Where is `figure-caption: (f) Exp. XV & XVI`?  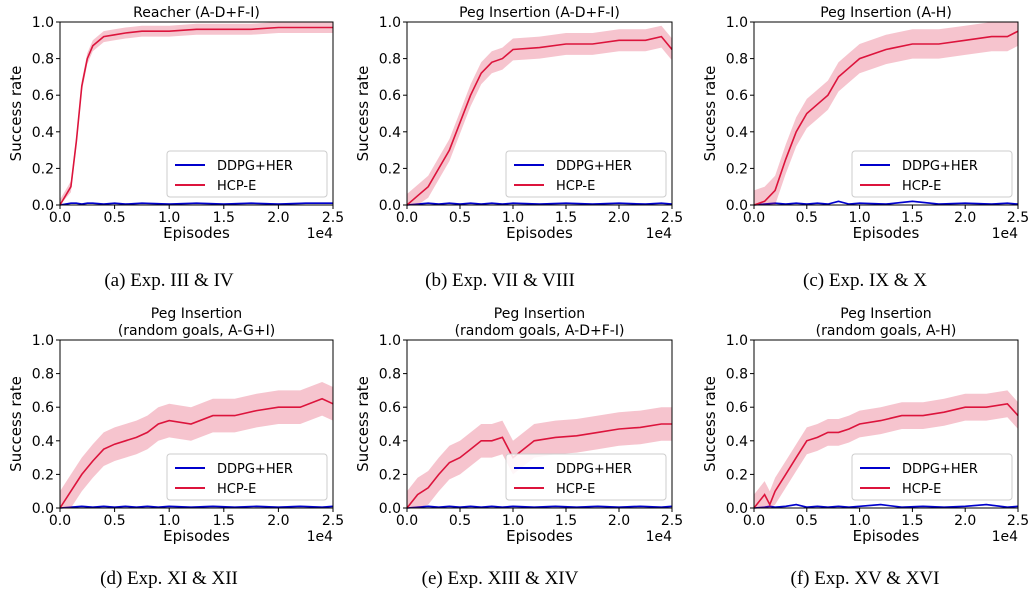
figure-caption: (f) Exp. XV & XVI is located at coordinates (865, 578).